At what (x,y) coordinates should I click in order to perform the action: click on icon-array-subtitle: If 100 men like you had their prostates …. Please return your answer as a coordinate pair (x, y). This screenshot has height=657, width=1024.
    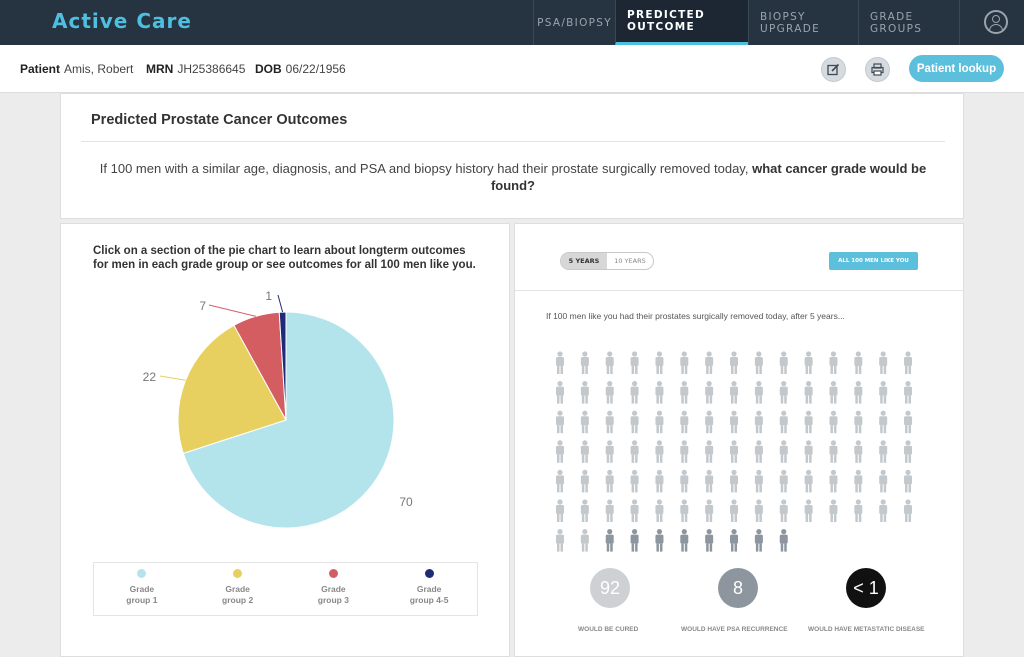
    Looking at the image, I should click on (695, 316).